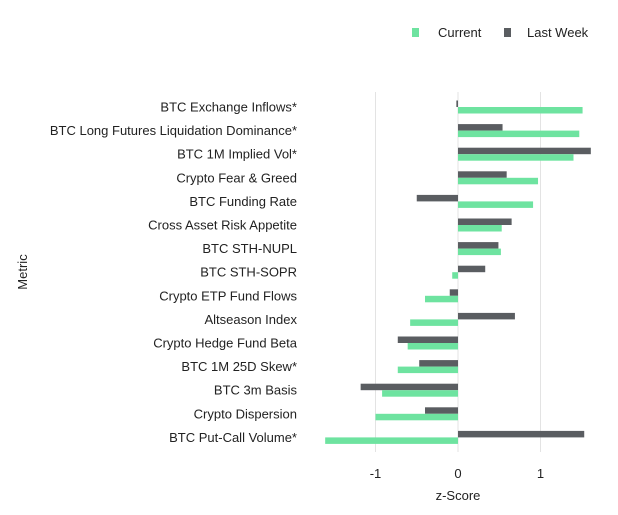 The height and width of the screenshot is (515, 618). Describe the element at coordinates (236, 177) in the screenshot. I see `category-label: Crypto Fear & Greed` at that location.